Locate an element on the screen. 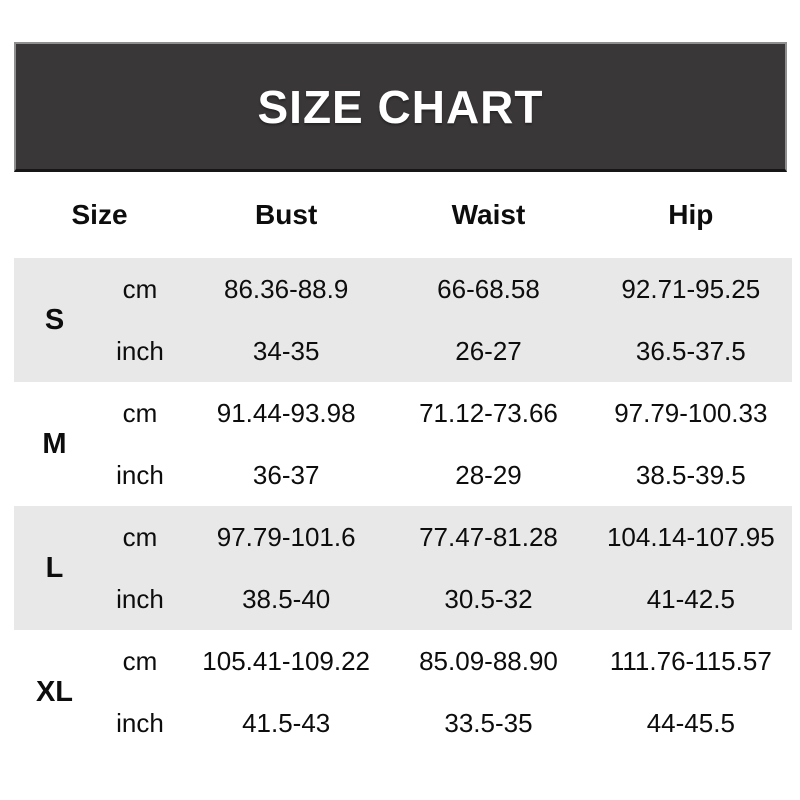  hip-inch-value: 38.5-39.5 is located at coordinates (690, 474).